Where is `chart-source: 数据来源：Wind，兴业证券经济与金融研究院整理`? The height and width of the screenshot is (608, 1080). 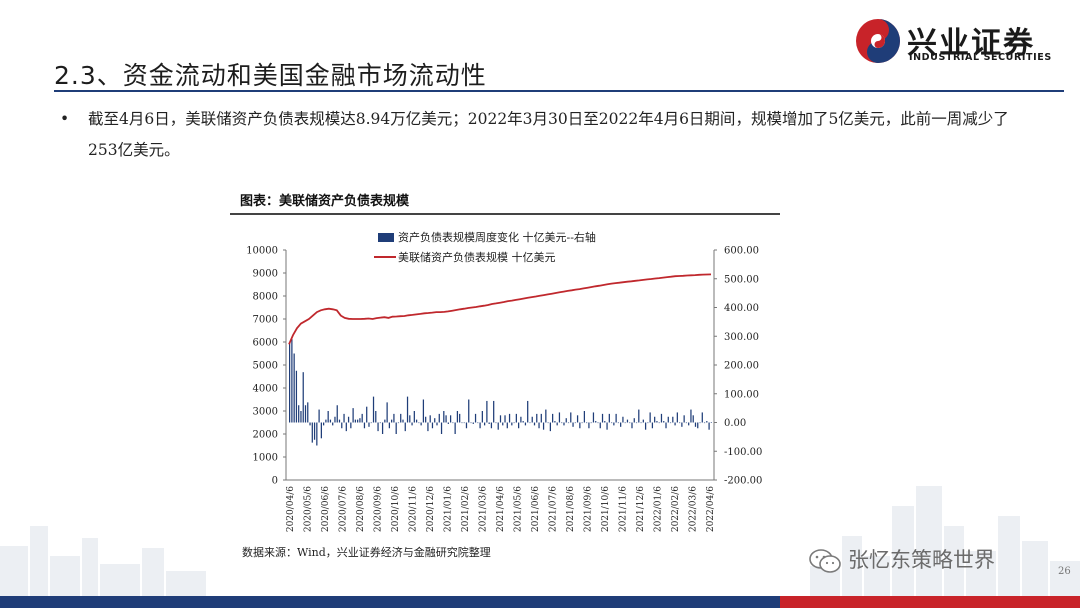 chart-source: 数据来源：Wind，兴业证券经济与金融研究院整理 is located at coordinates (366, 552).